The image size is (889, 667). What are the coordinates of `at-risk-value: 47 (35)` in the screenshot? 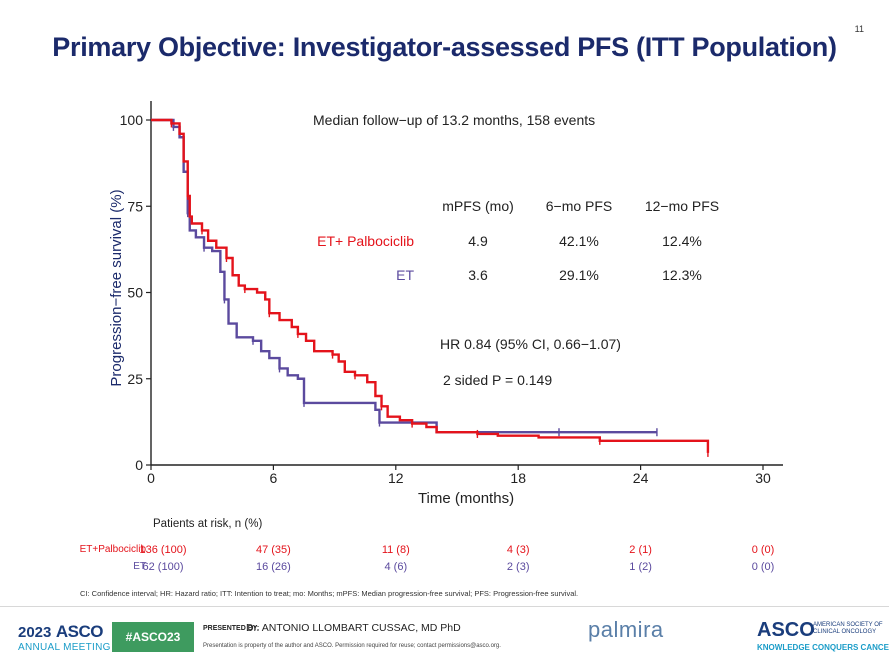 It's located at (273, 550).